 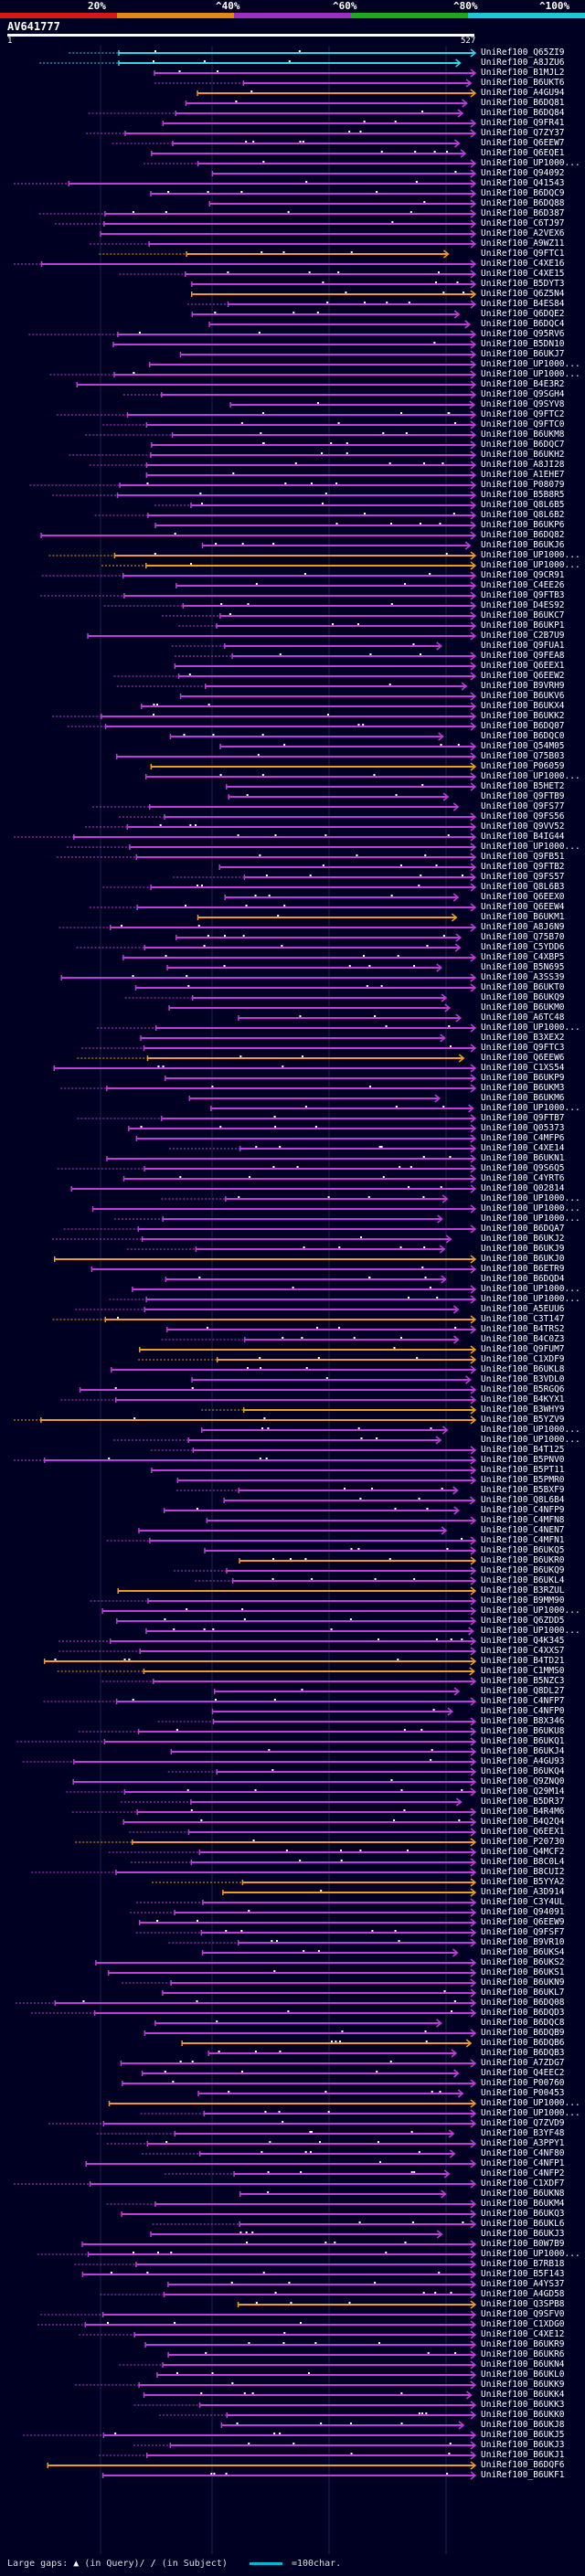 What do you see at coordinates (523, 1158) in the screenshot?
I see `hit-label: UniRef100_B6UKN1` at bounding box center [523, 1158].